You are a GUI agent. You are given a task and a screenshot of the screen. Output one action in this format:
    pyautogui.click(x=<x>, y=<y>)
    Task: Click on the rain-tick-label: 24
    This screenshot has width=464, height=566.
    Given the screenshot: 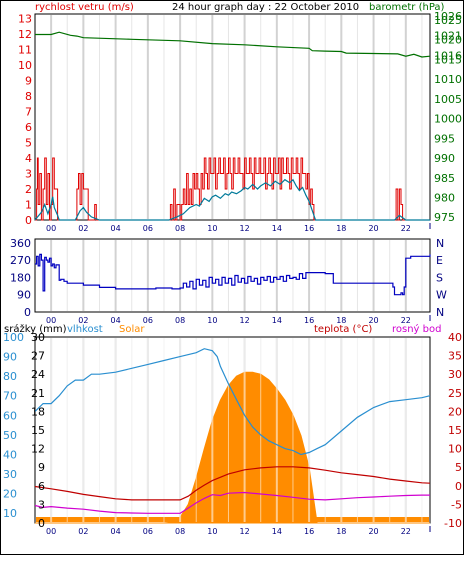 What is the action you would take?
    pyautogui.click(x=38, y=374)
    